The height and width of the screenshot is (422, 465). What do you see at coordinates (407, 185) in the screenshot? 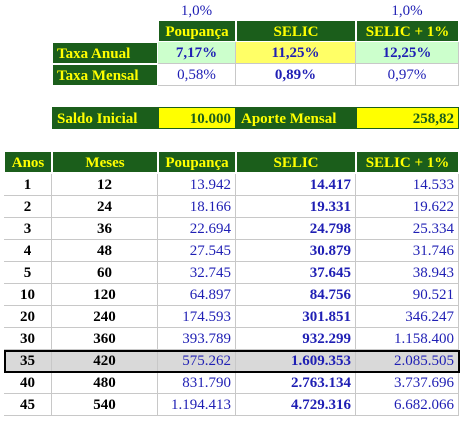
I see `cell-selic-plus: 14.533` at bounding box center [407, 185].